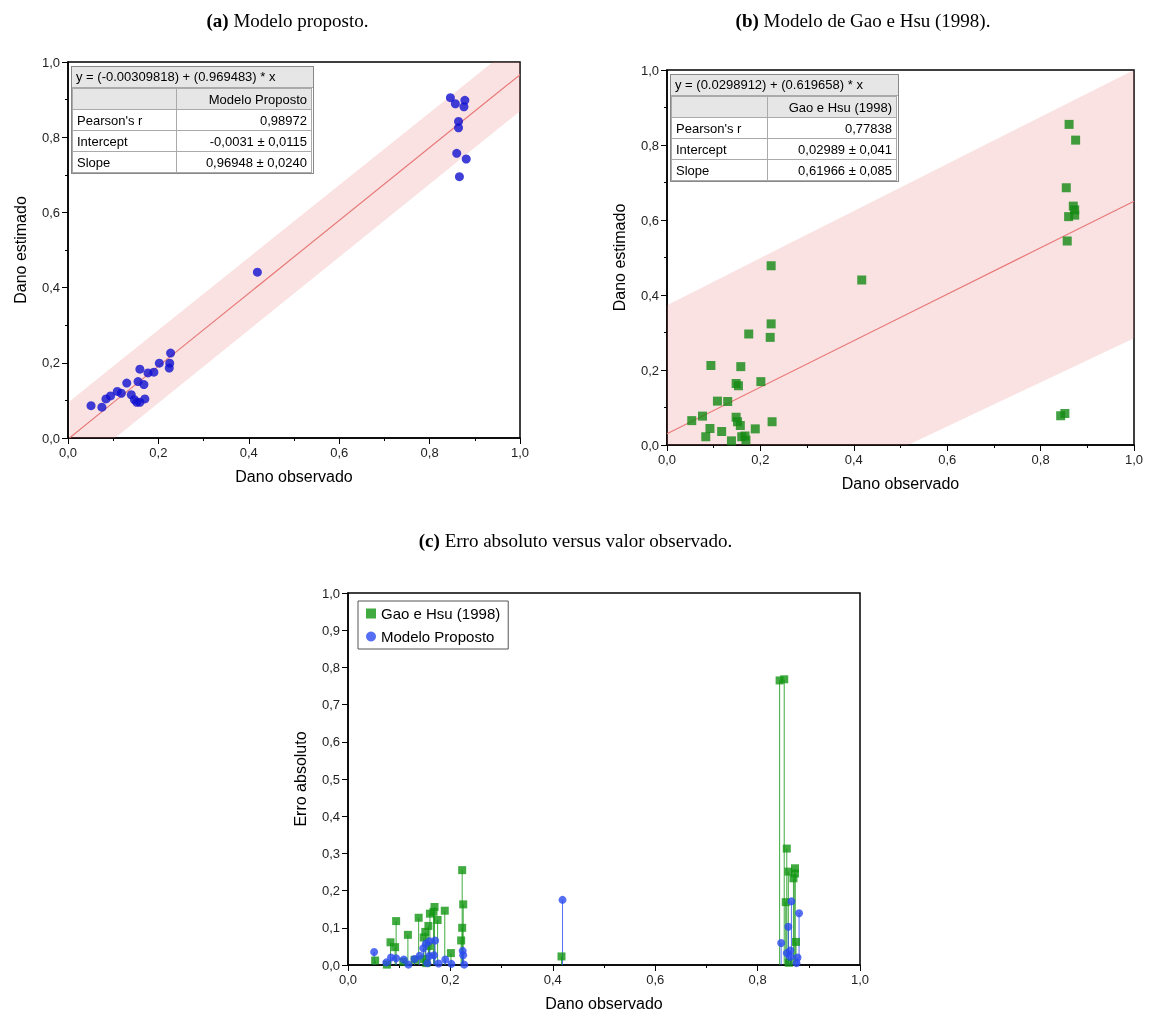  Describe the element at coordinates (330, 928) in the screenshot. I see `y-tick-label: 0,1` at that location.